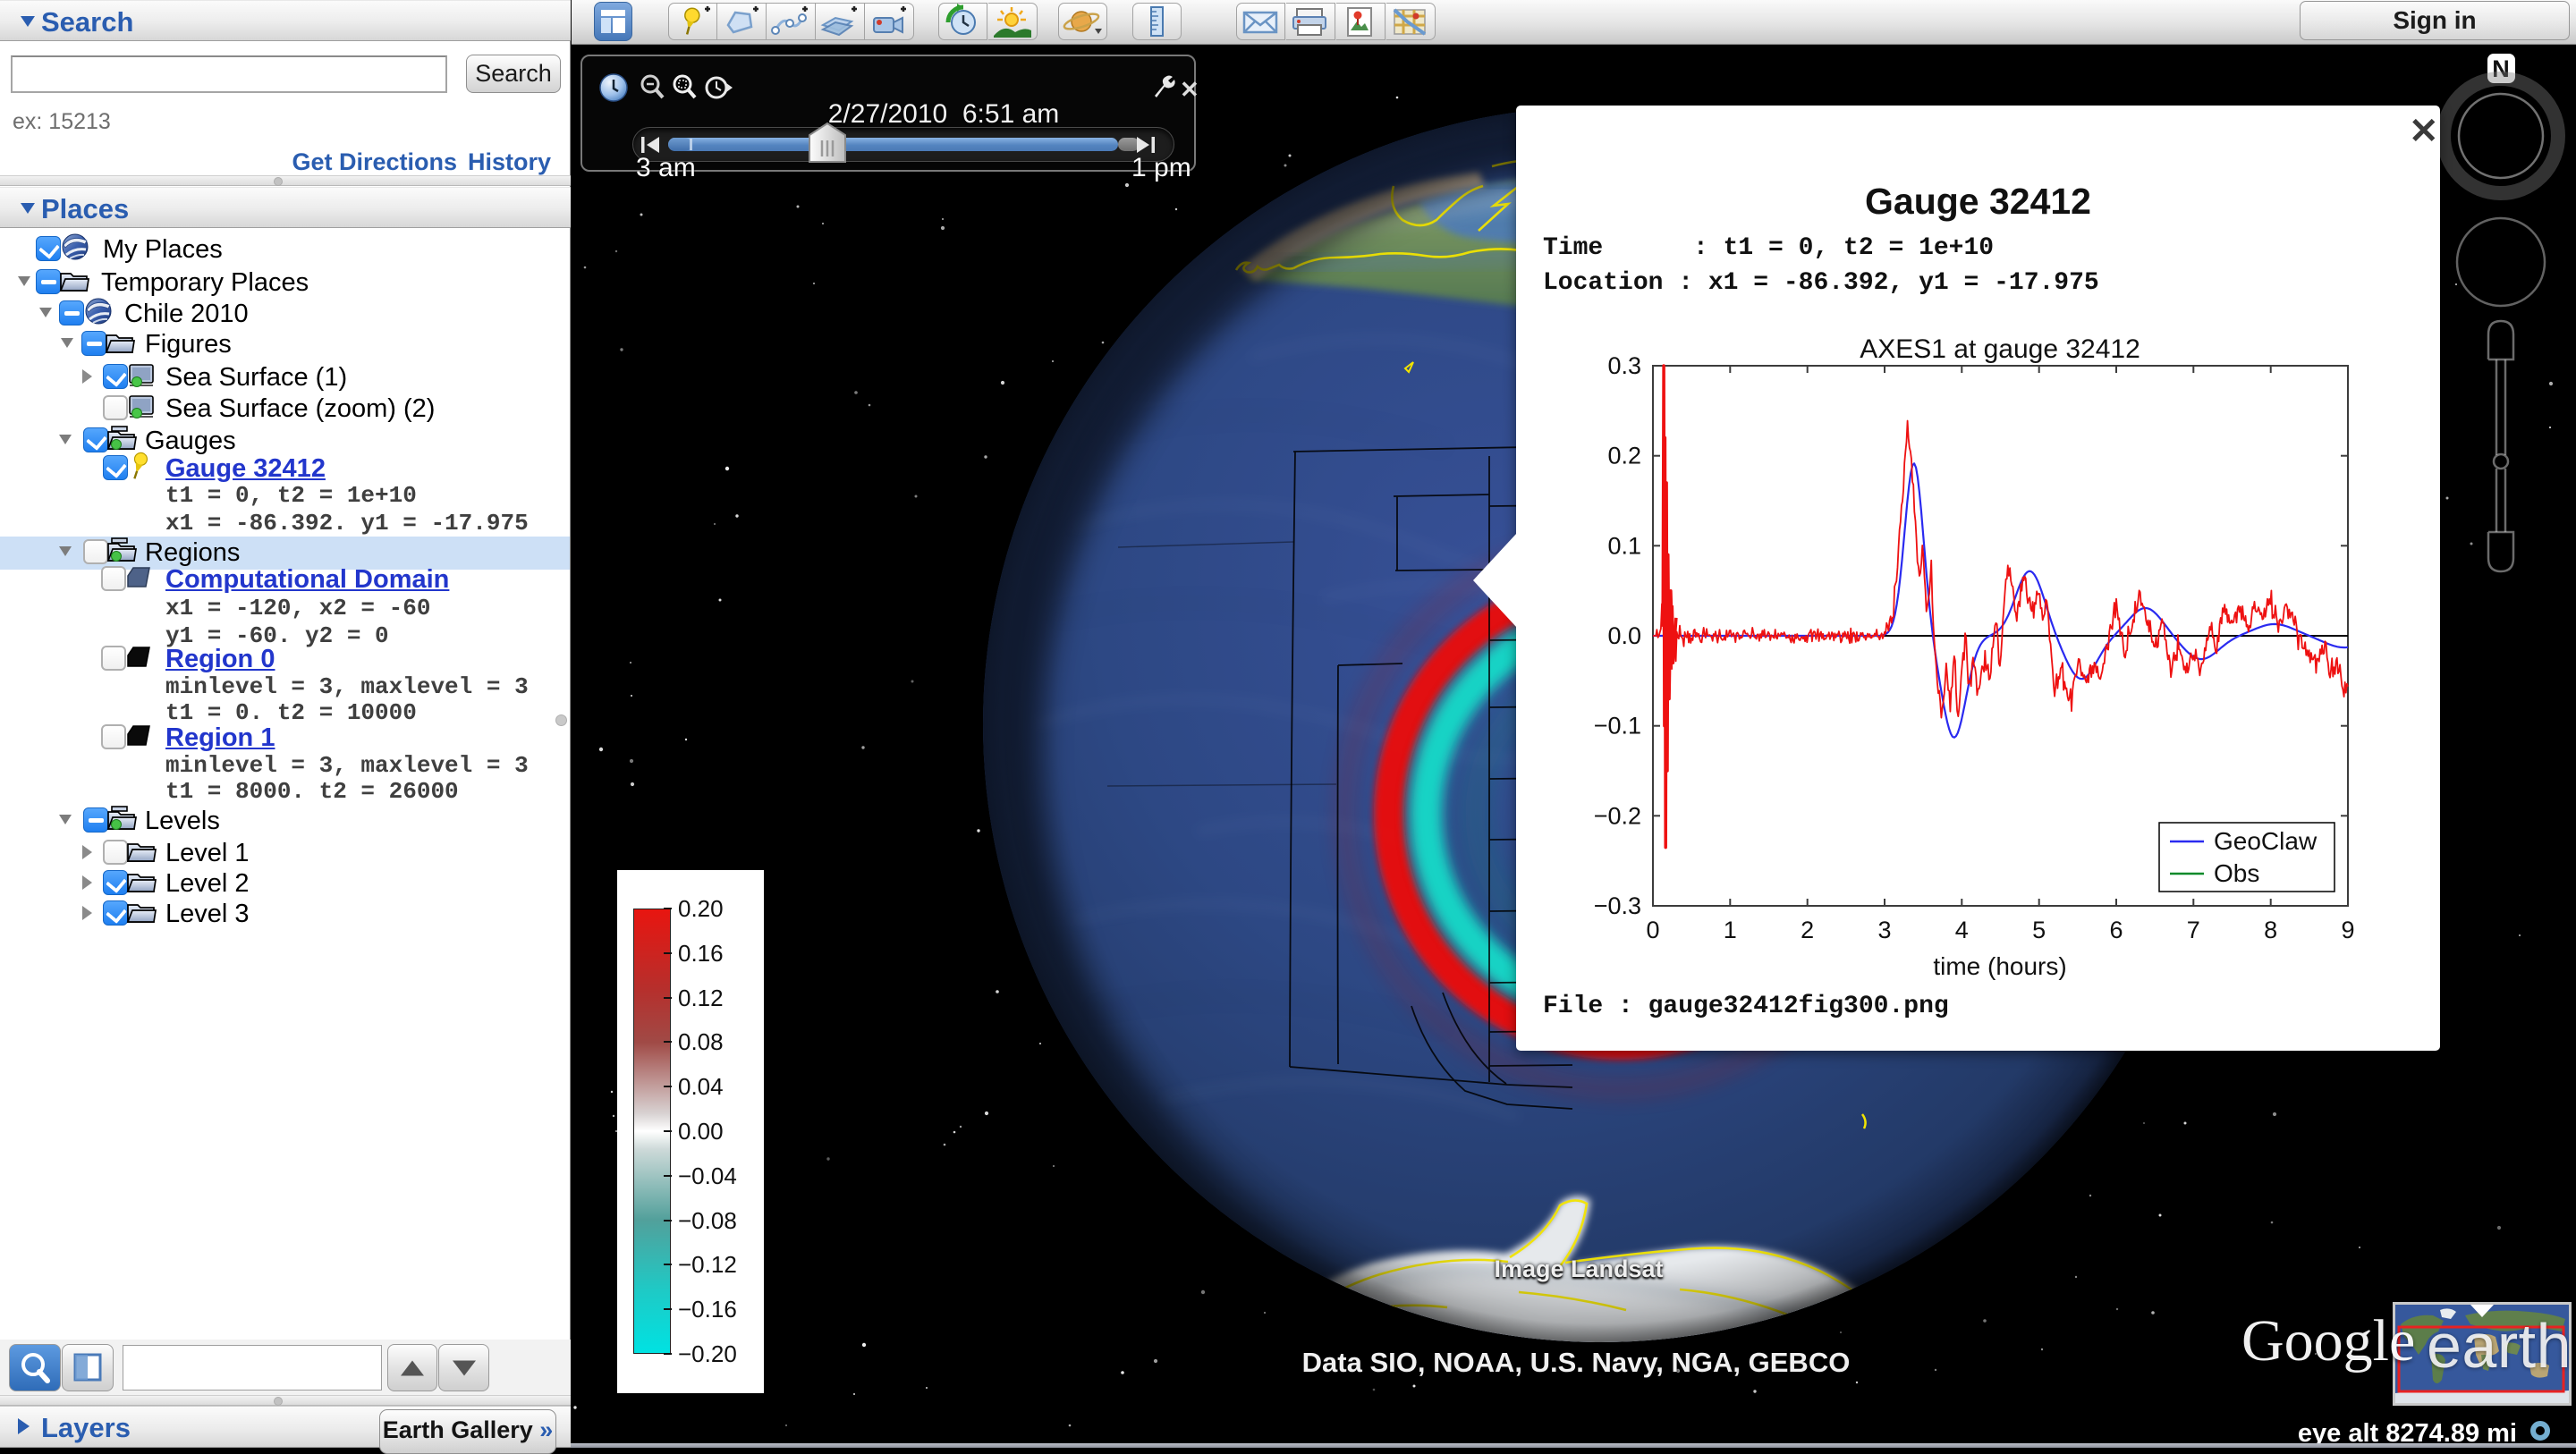 The width and height of the screenshot is (2576, 1454). What do you see at coordinates (1730, 930) in the screenshot?
I see `svg-text: 1` at bounding box center [1730, 930].